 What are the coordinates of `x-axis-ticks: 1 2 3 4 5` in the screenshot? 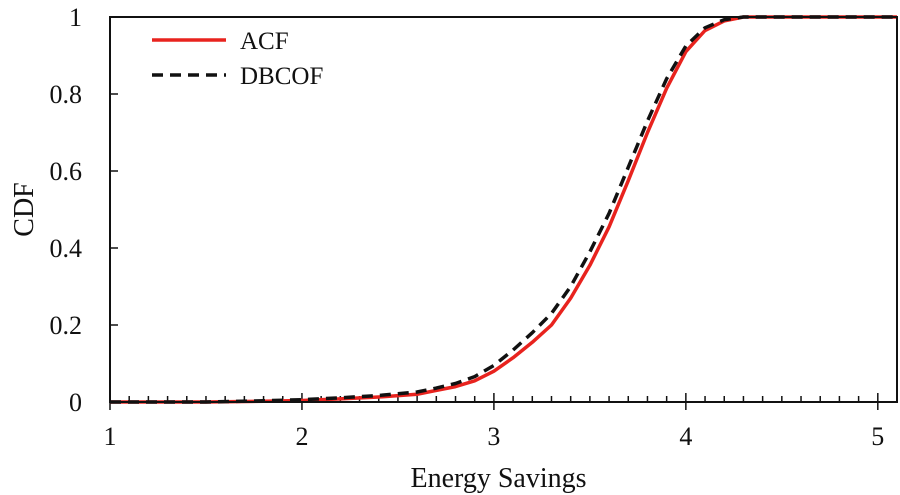 It's located at (494, 426).